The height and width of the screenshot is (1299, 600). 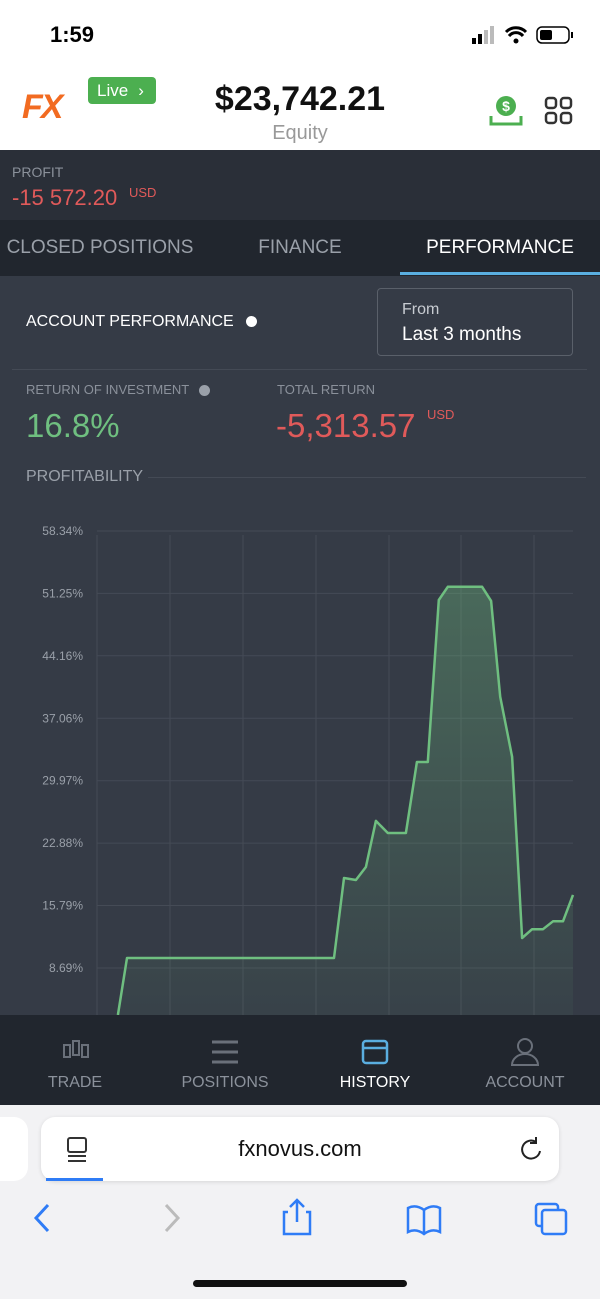 What do you see at coordinates (525, 1082) in the screenshot?
I see `nav-item: ACCOUNT` at bounding box center [525, 1082].